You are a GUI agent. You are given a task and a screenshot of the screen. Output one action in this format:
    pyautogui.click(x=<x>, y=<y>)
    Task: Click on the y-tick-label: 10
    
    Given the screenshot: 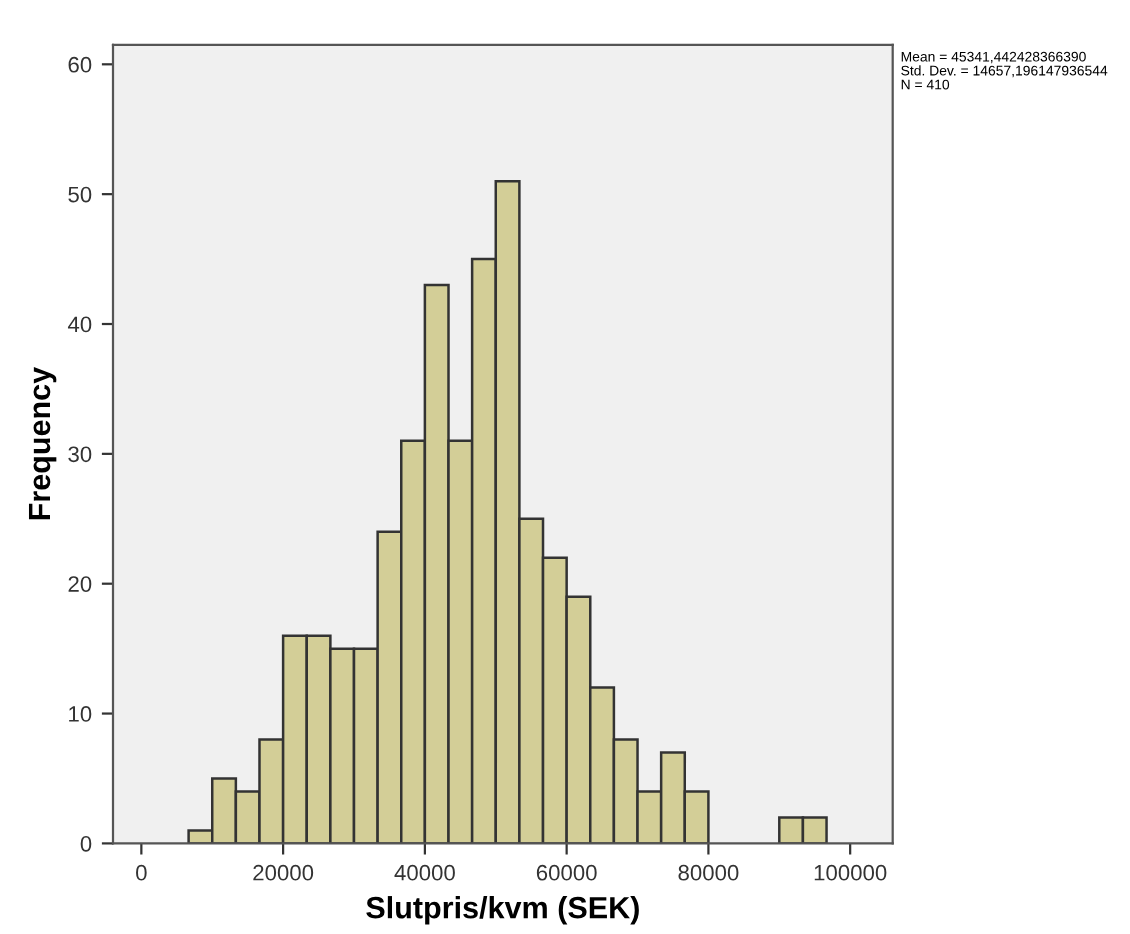 What is the action you would take?
    pyautogui.click(x=80, y=714)
    